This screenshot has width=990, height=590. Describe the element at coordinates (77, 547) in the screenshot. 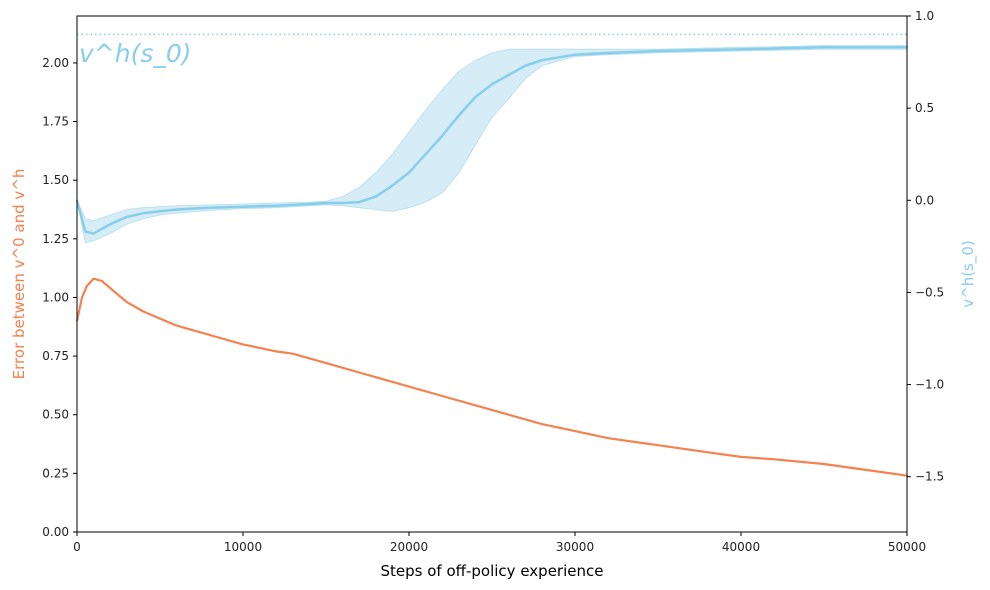

I see `x-tick-label: 0` at that location.